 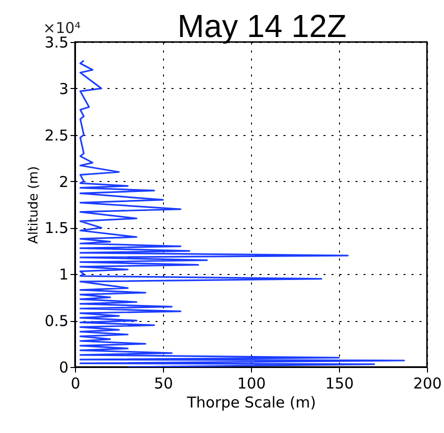 I want to click on y-axis-title: Altitude (m), so click(x=34, y=205).